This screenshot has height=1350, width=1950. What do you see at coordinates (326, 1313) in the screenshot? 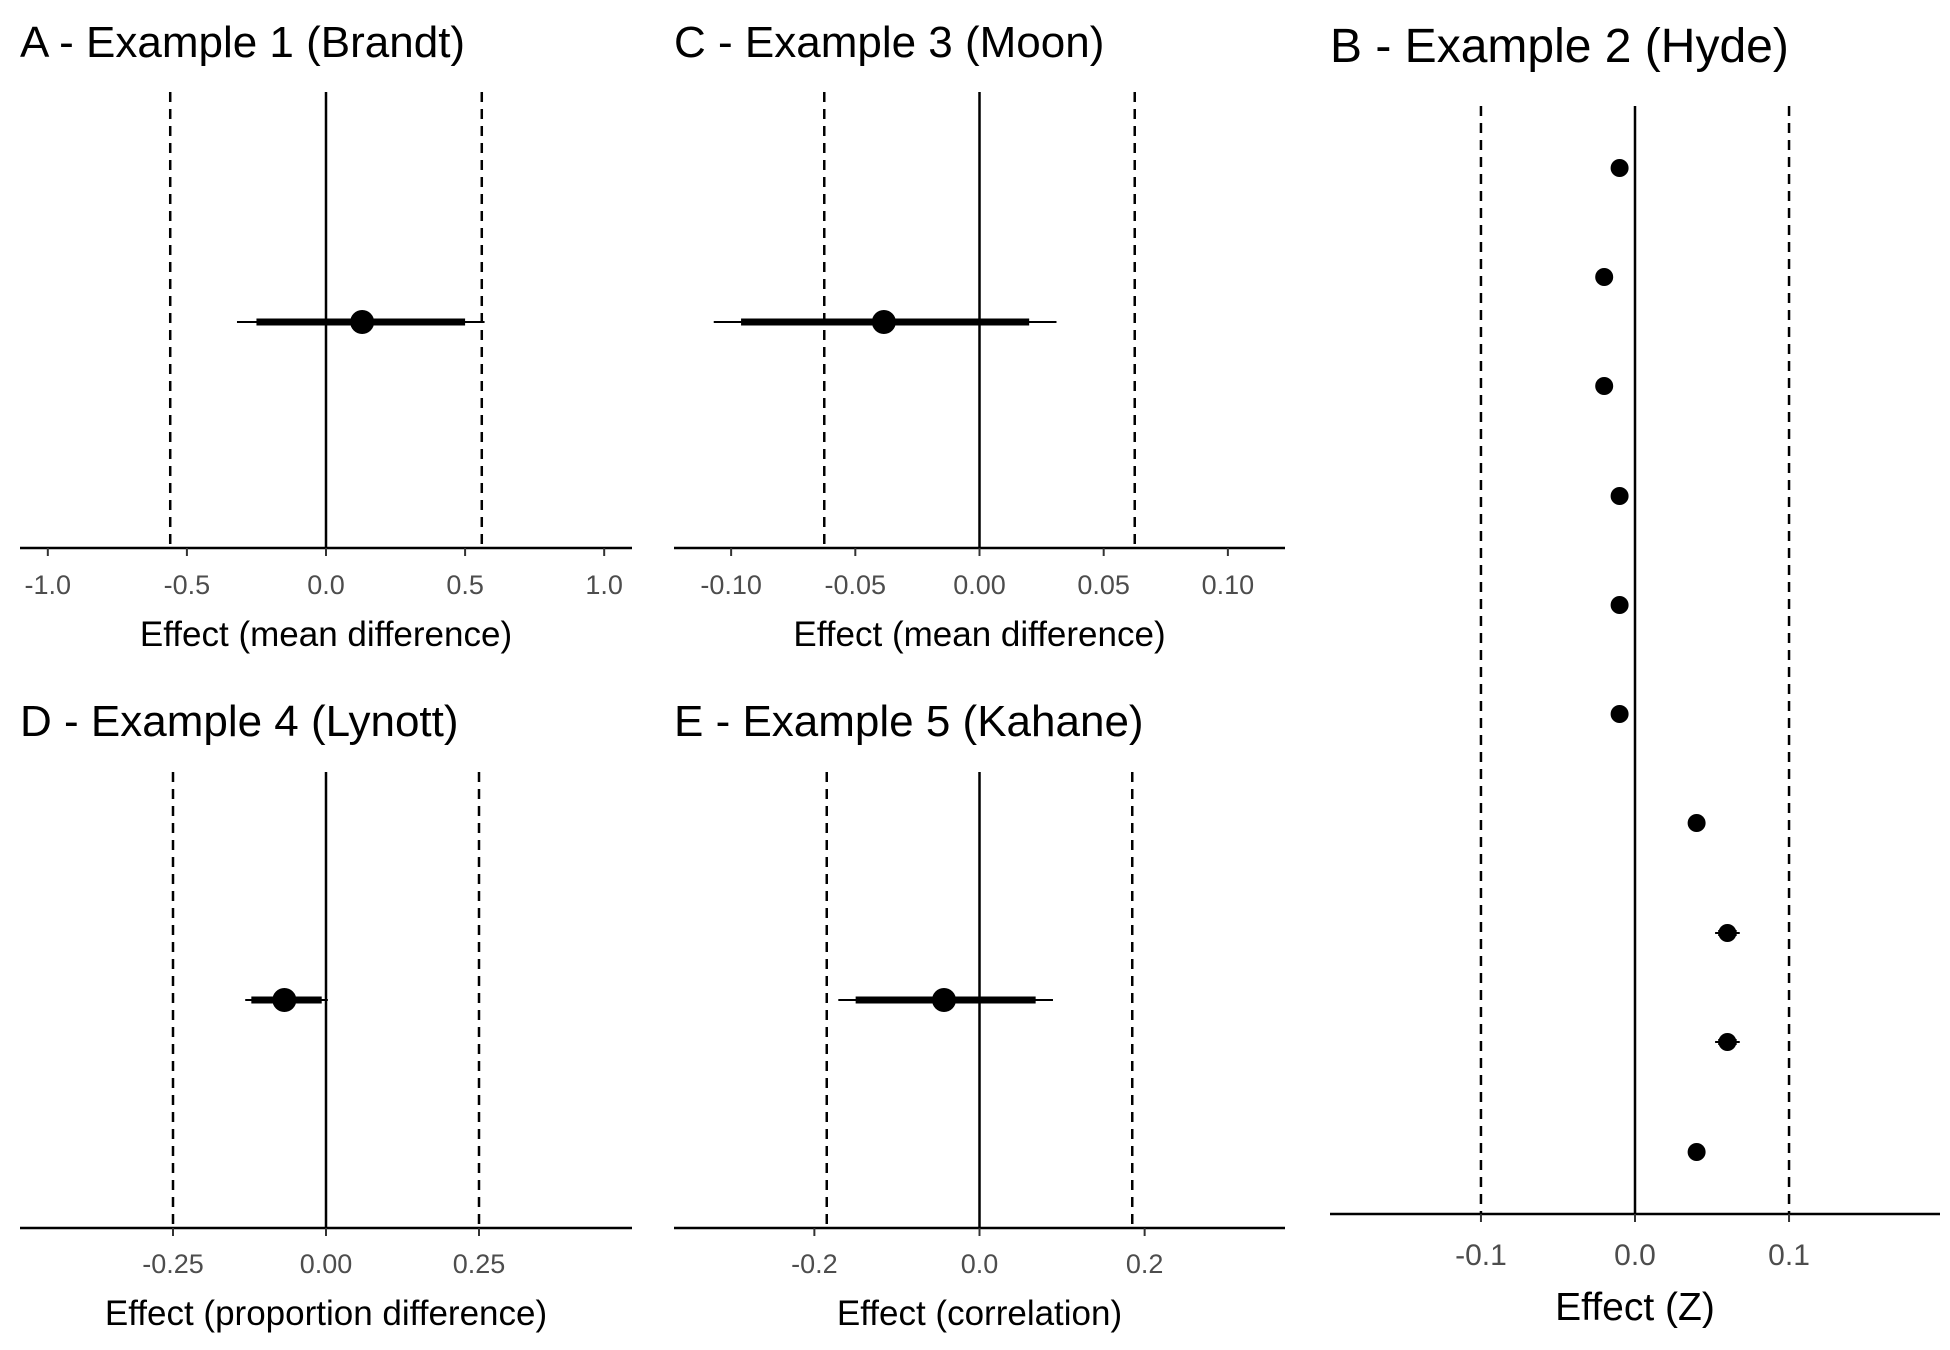
I see `x-axis-label: Effect (proportion difference)` at bounding box center [326, 1313].